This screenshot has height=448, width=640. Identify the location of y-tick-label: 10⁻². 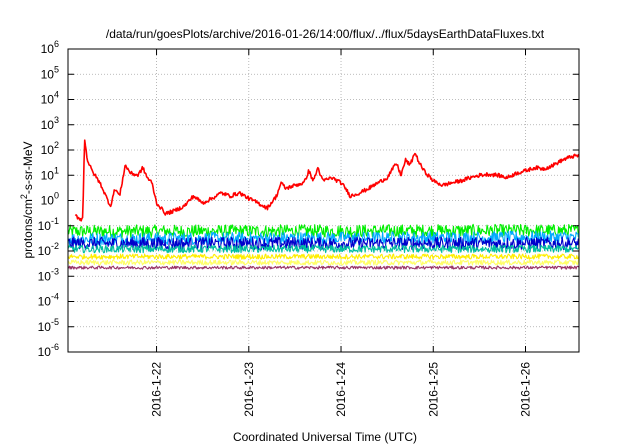
(48, 249).